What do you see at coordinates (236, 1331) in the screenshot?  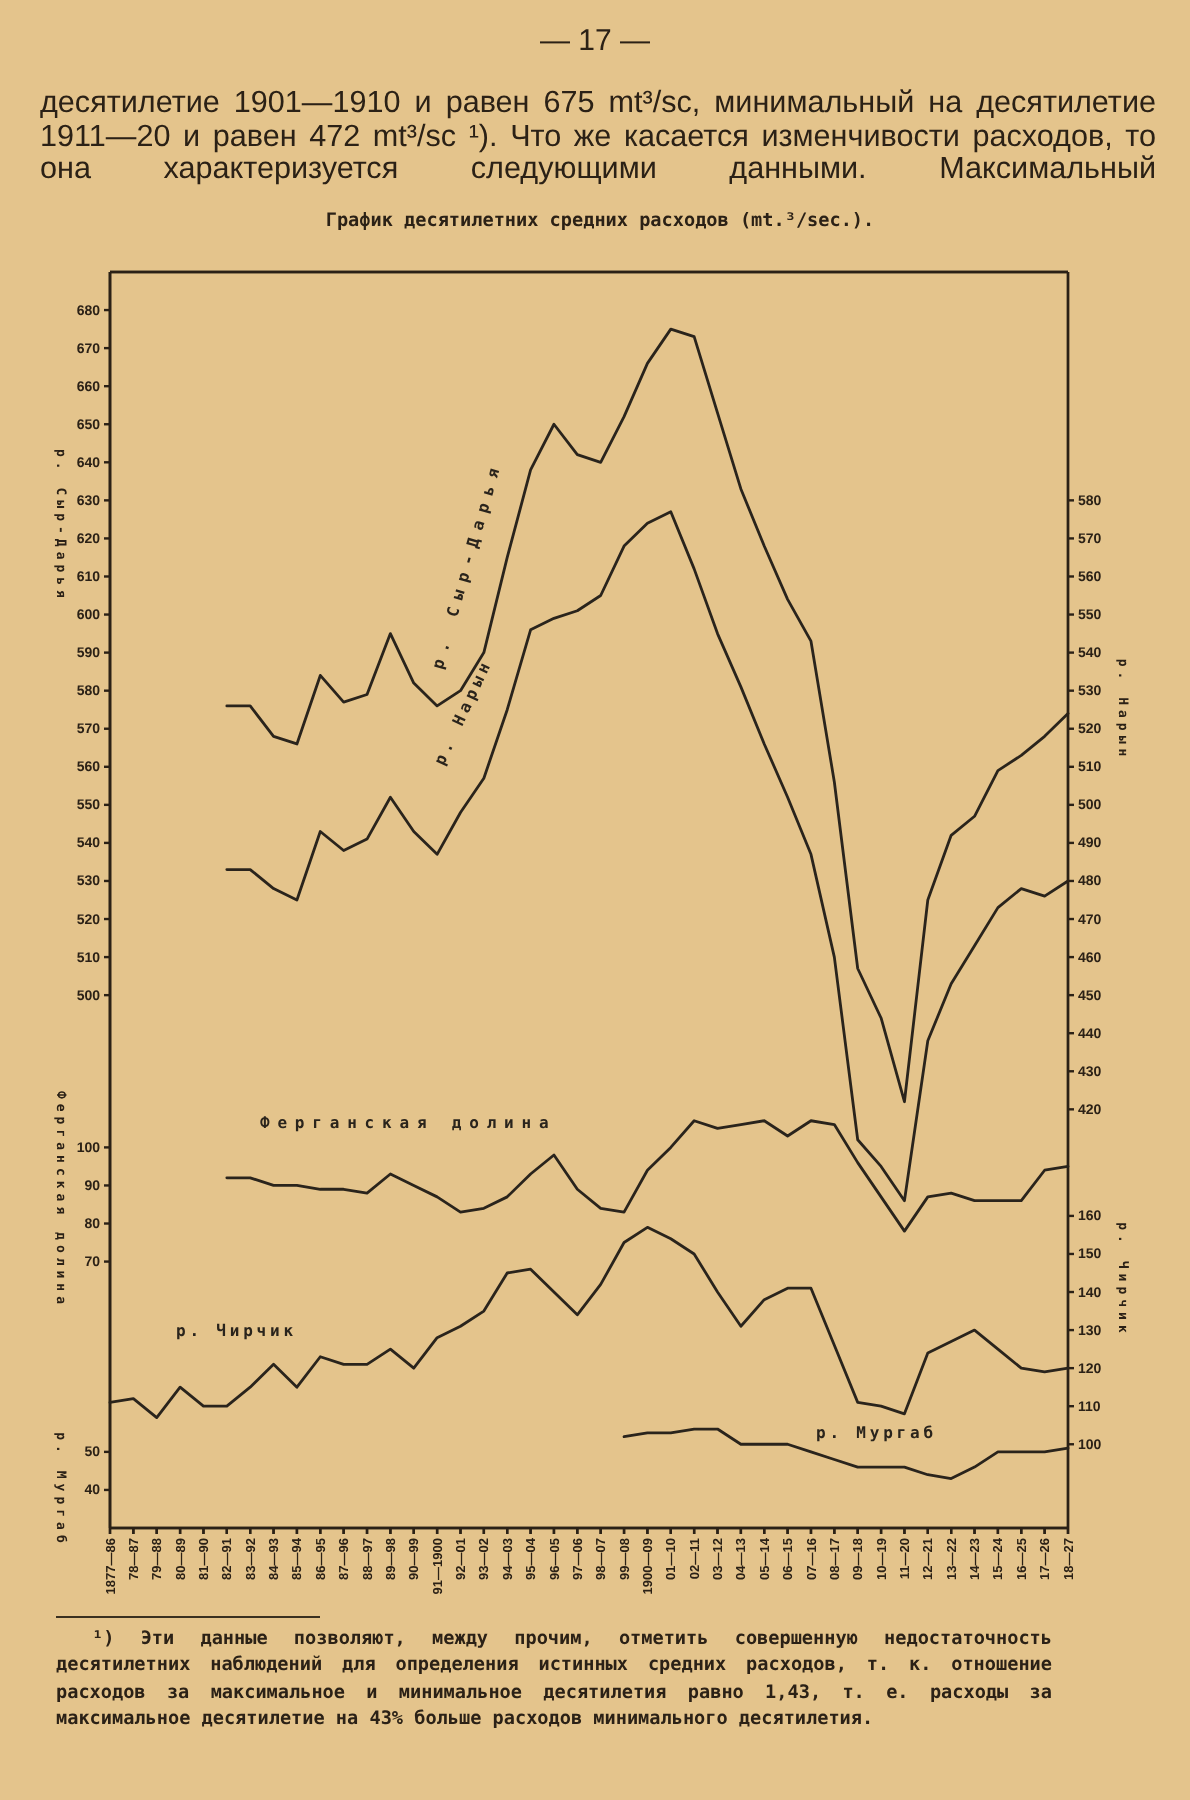 I see `series-label: р. Чирчик` at bounding box center [236, 1331].